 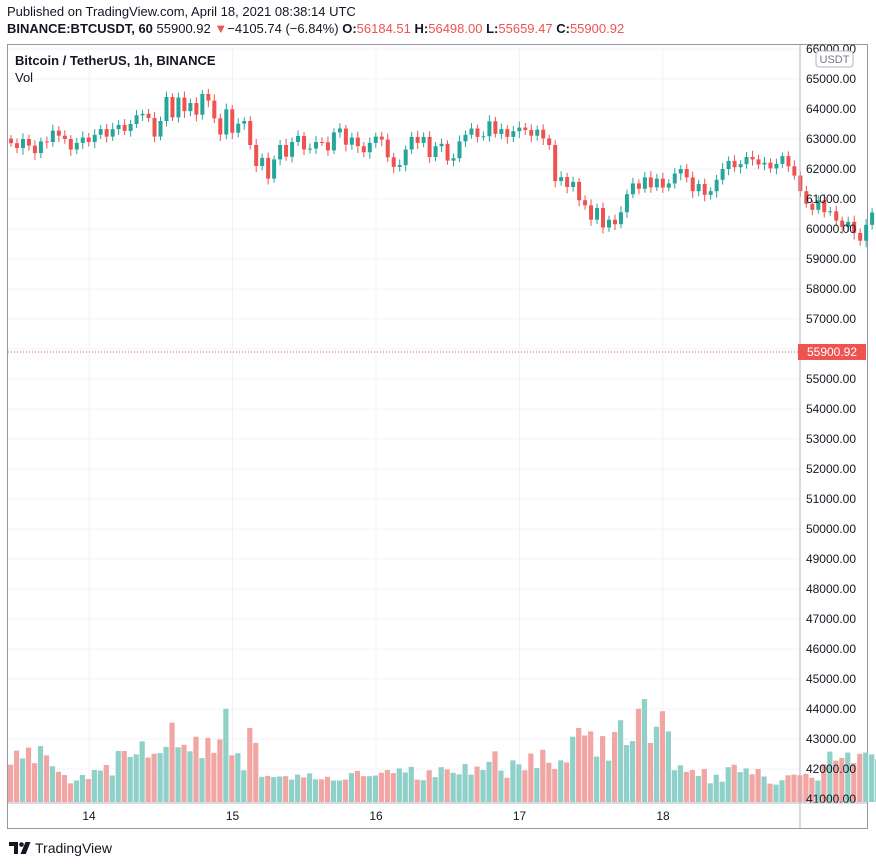 I want to click on time-axis: 14 15 16 17 18, so click(x=376, y=816).